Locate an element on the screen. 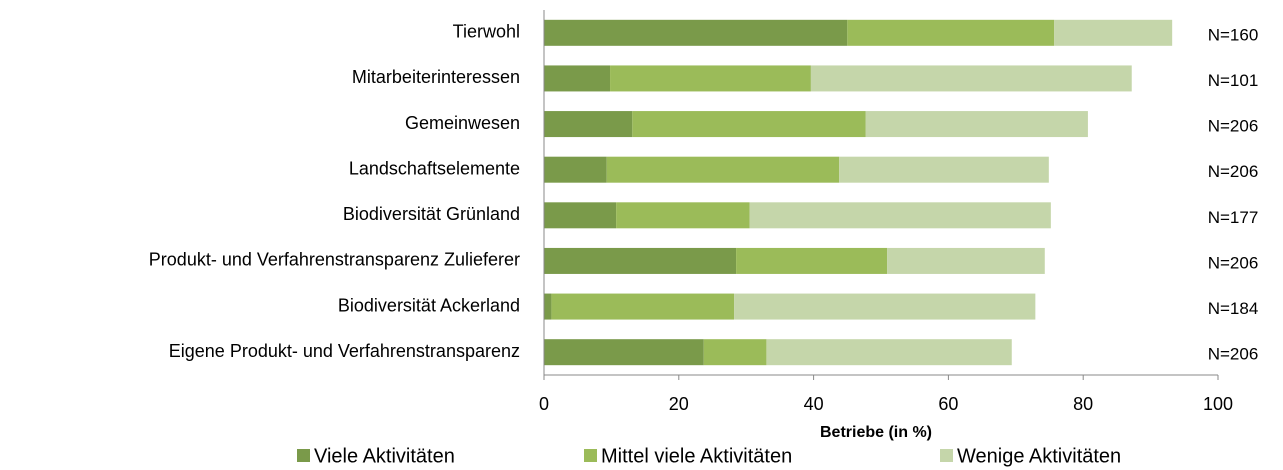 The height and width of the screenshot is (470, 1283). legend-label: Viele Aktivitäten is located at coordinates (384, 456).